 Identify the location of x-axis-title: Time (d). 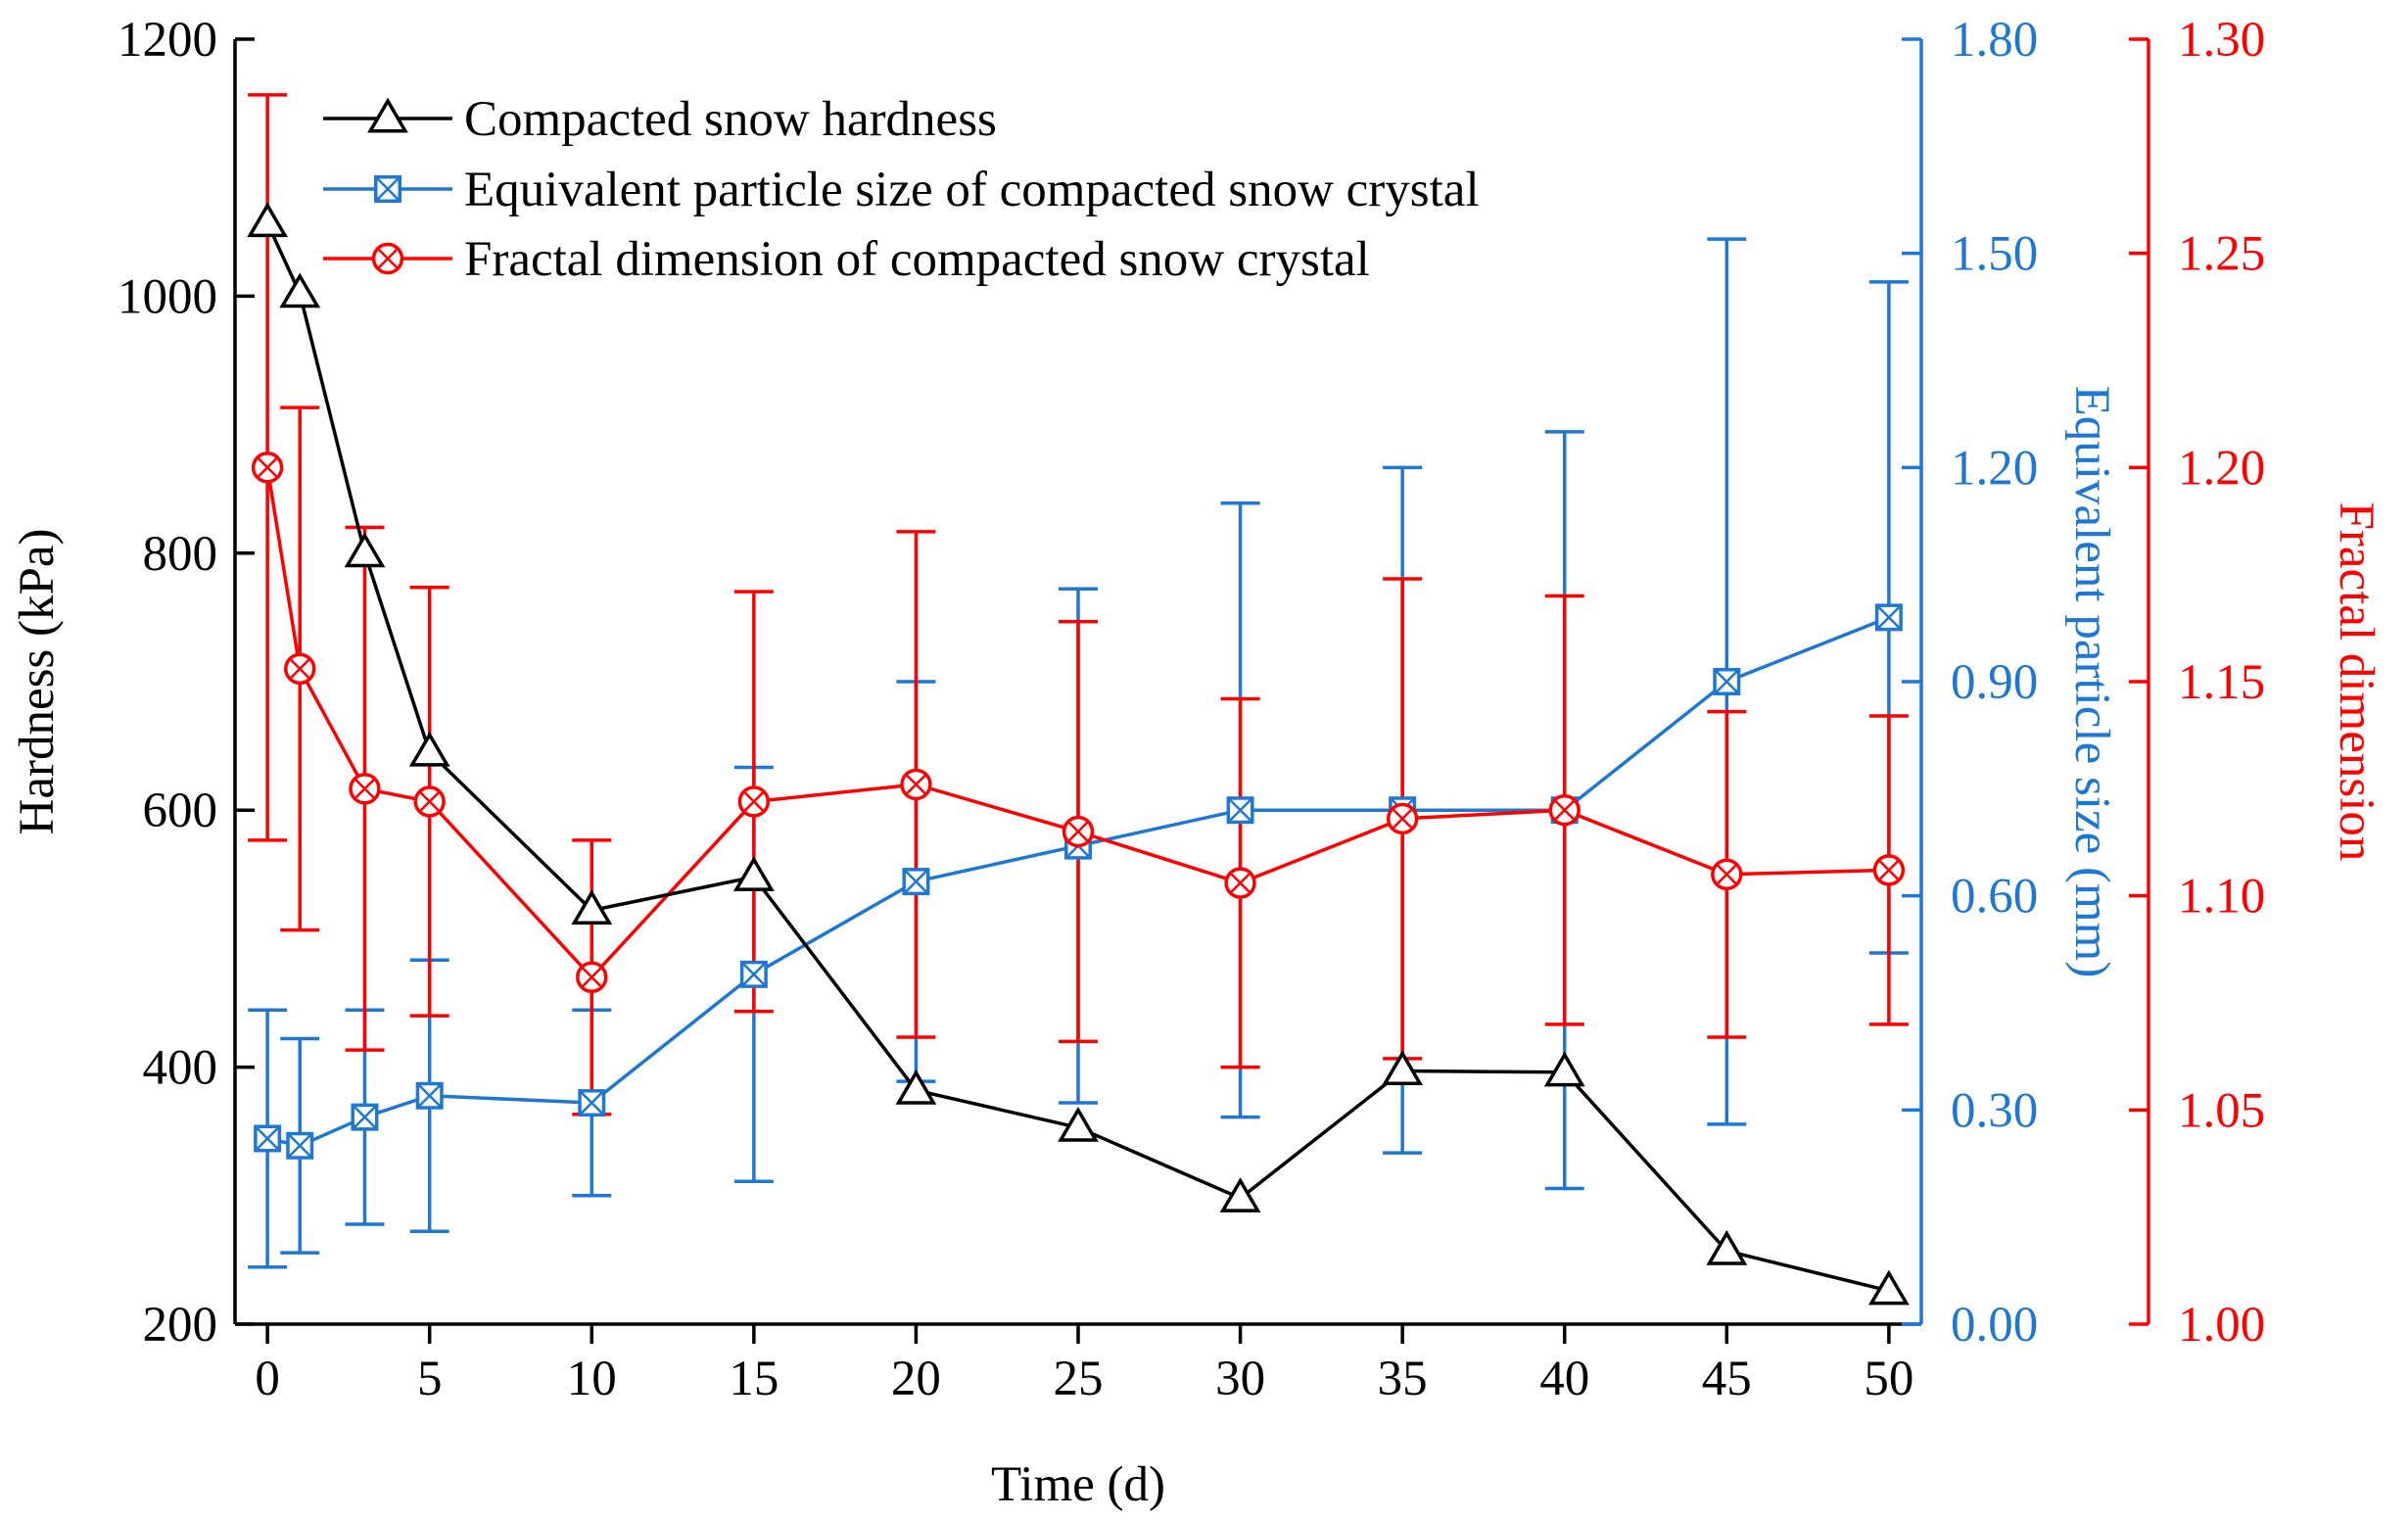
(1078, 1484).